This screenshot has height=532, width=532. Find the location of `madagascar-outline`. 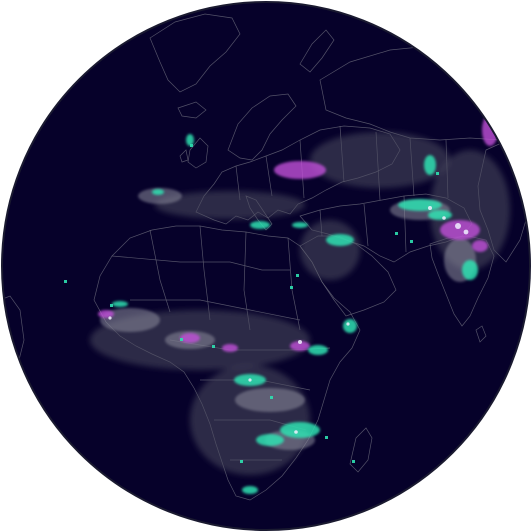

madagascar-outline is located at coordinates (361, 450).